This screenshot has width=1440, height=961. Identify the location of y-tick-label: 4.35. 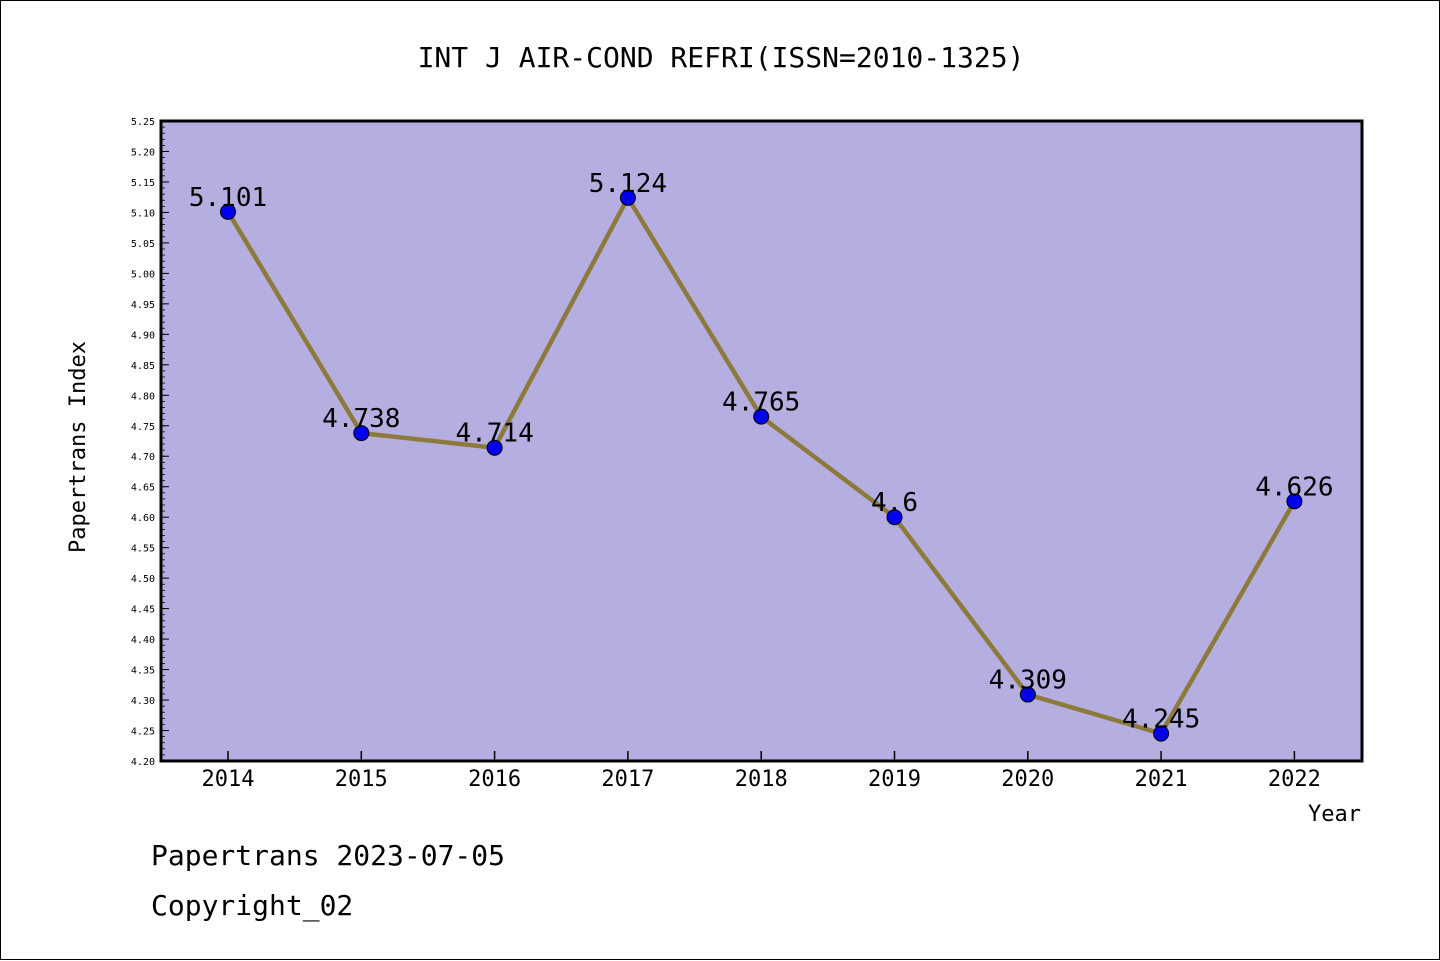
(143, 671).